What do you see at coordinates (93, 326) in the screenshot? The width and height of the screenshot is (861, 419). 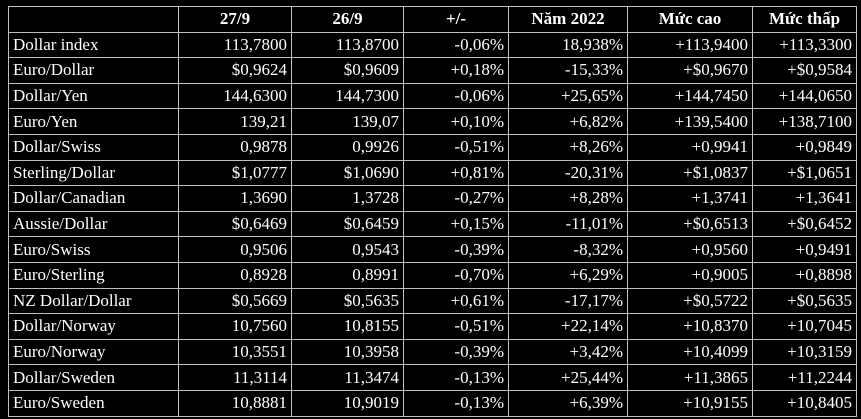 I see `cell-pair: Dollar/Norway` at bounding box center [93, 326].